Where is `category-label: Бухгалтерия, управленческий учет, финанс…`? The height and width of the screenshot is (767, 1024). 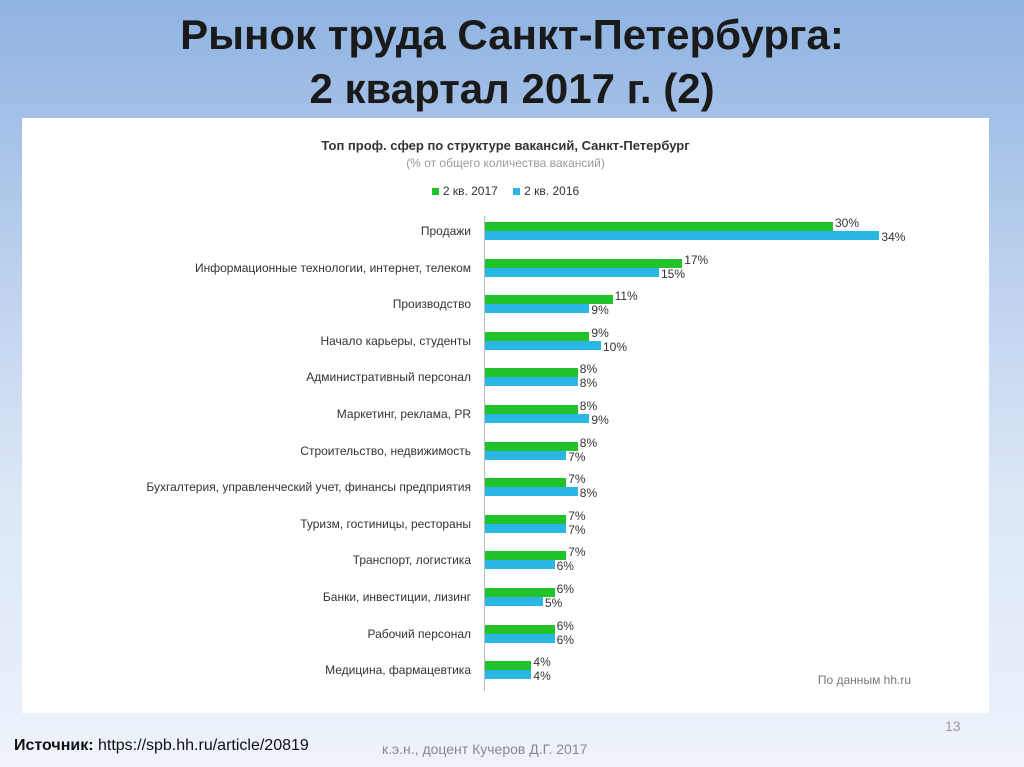
category-label: Бухгалтерия, управленческий учет, финанс… is located at coordinates (308, 487).